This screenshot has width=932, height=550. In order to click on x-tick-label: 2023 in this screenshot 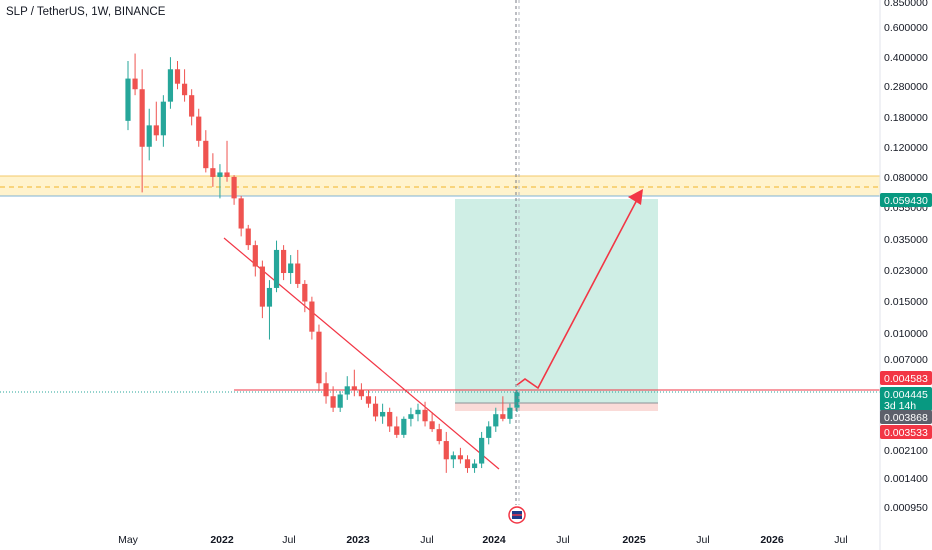, I will do `click(358, 540)`.